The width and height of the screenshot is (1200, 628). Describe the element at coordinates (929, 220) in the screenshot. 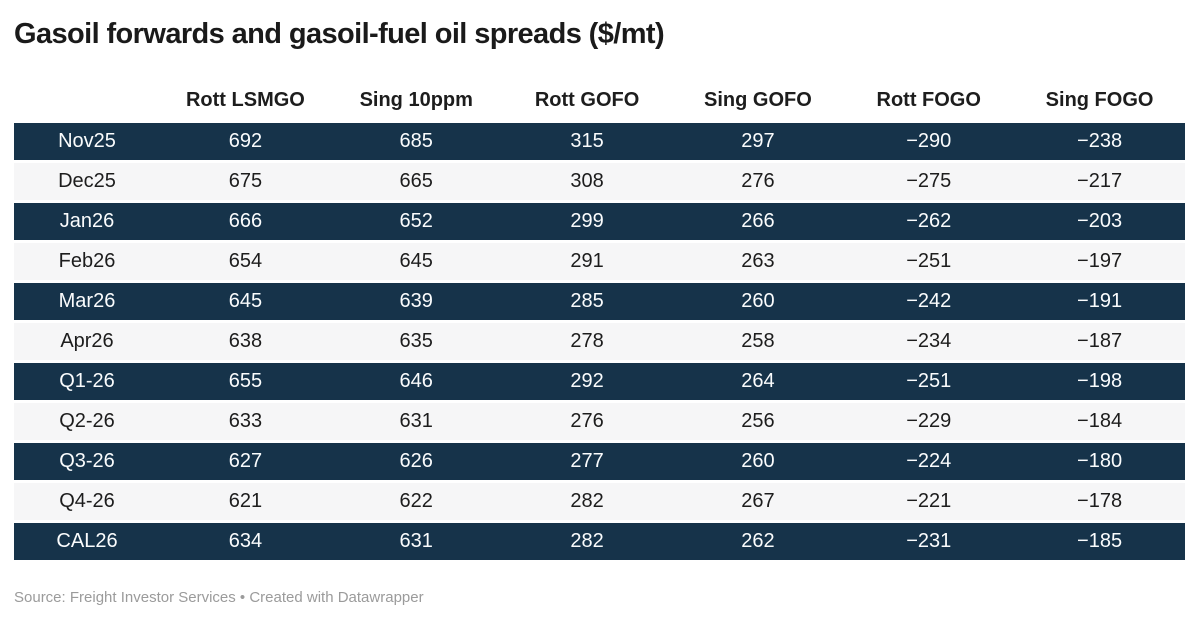

I see `table-cell: −262` at that location.